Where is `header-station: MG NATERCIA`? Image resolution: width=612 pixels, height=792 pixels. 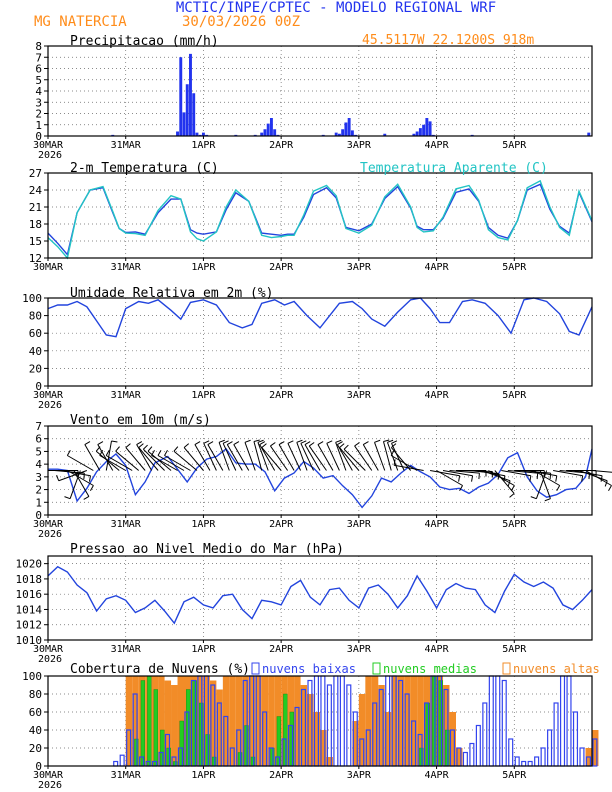
header-station: MG NATERCIA is located at coordinates (80, 22).